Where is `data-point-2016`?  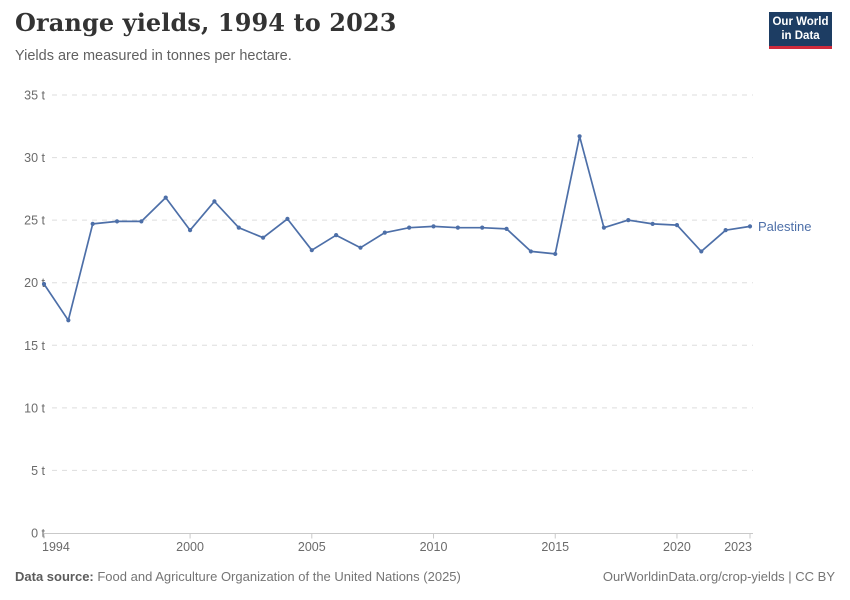
data-point-2016 is located at coordinates (579, 136).